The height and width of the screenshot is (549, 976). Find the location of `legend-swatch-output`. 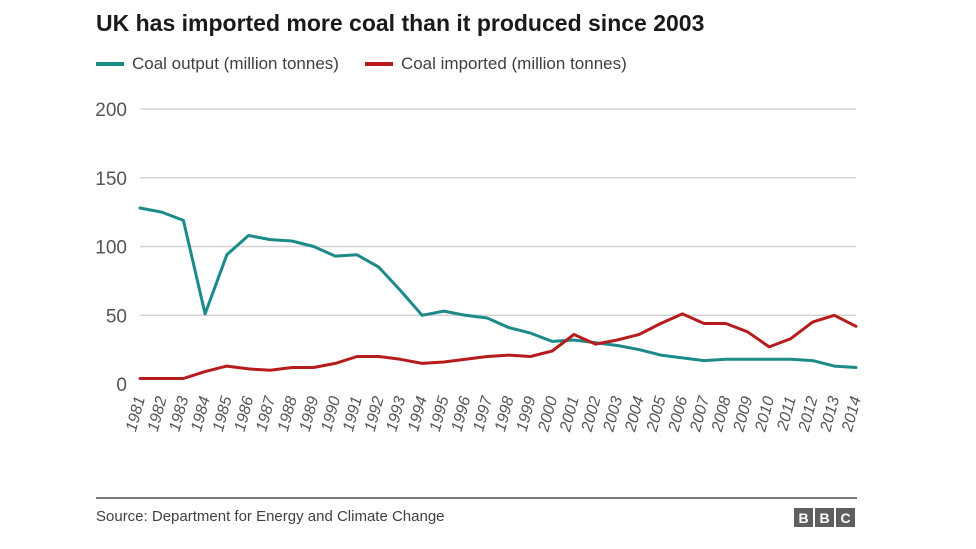

legend-swatch-output is located at coordinates (110, 64).